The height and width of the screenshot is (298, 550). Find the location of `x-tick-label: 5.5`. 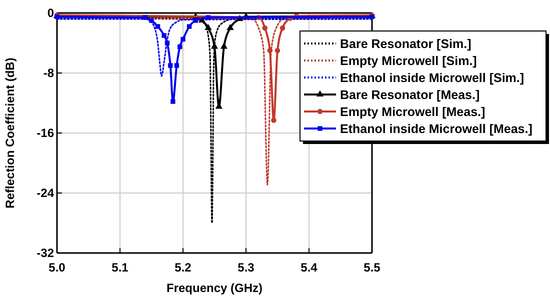

x-tick-label: 5.5 is located at coordinates (372, 267).